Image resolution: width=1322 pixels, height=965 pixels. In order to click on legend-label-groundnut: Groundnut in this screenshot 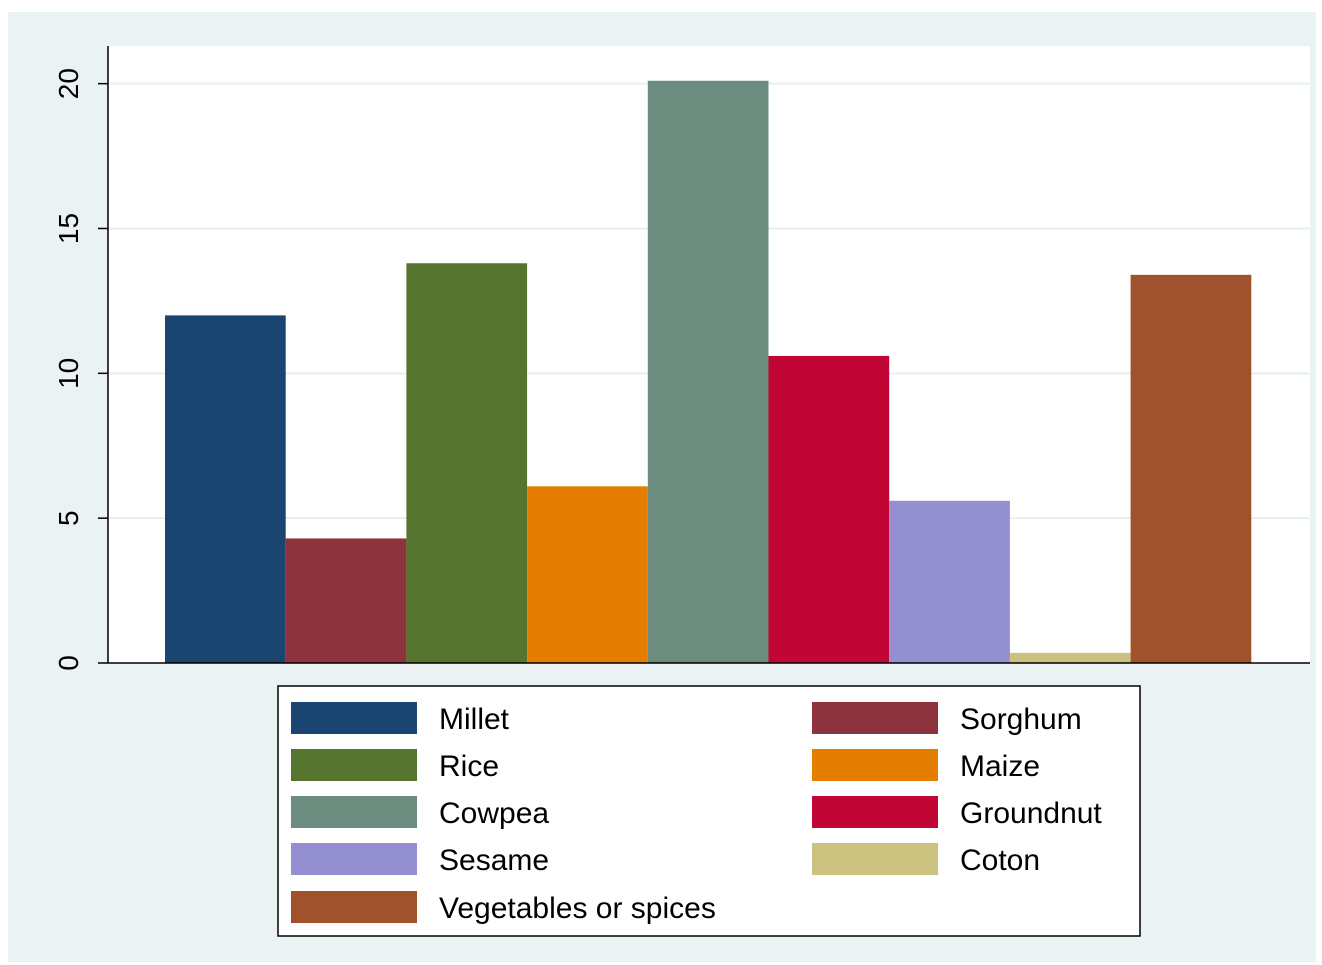, I will do `click(1031, 813)`.